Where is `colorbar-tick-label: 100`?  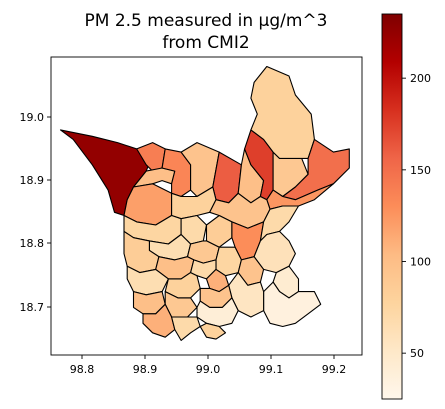
colorbar-tick-label: 100 is located at coordinates (420, 262).